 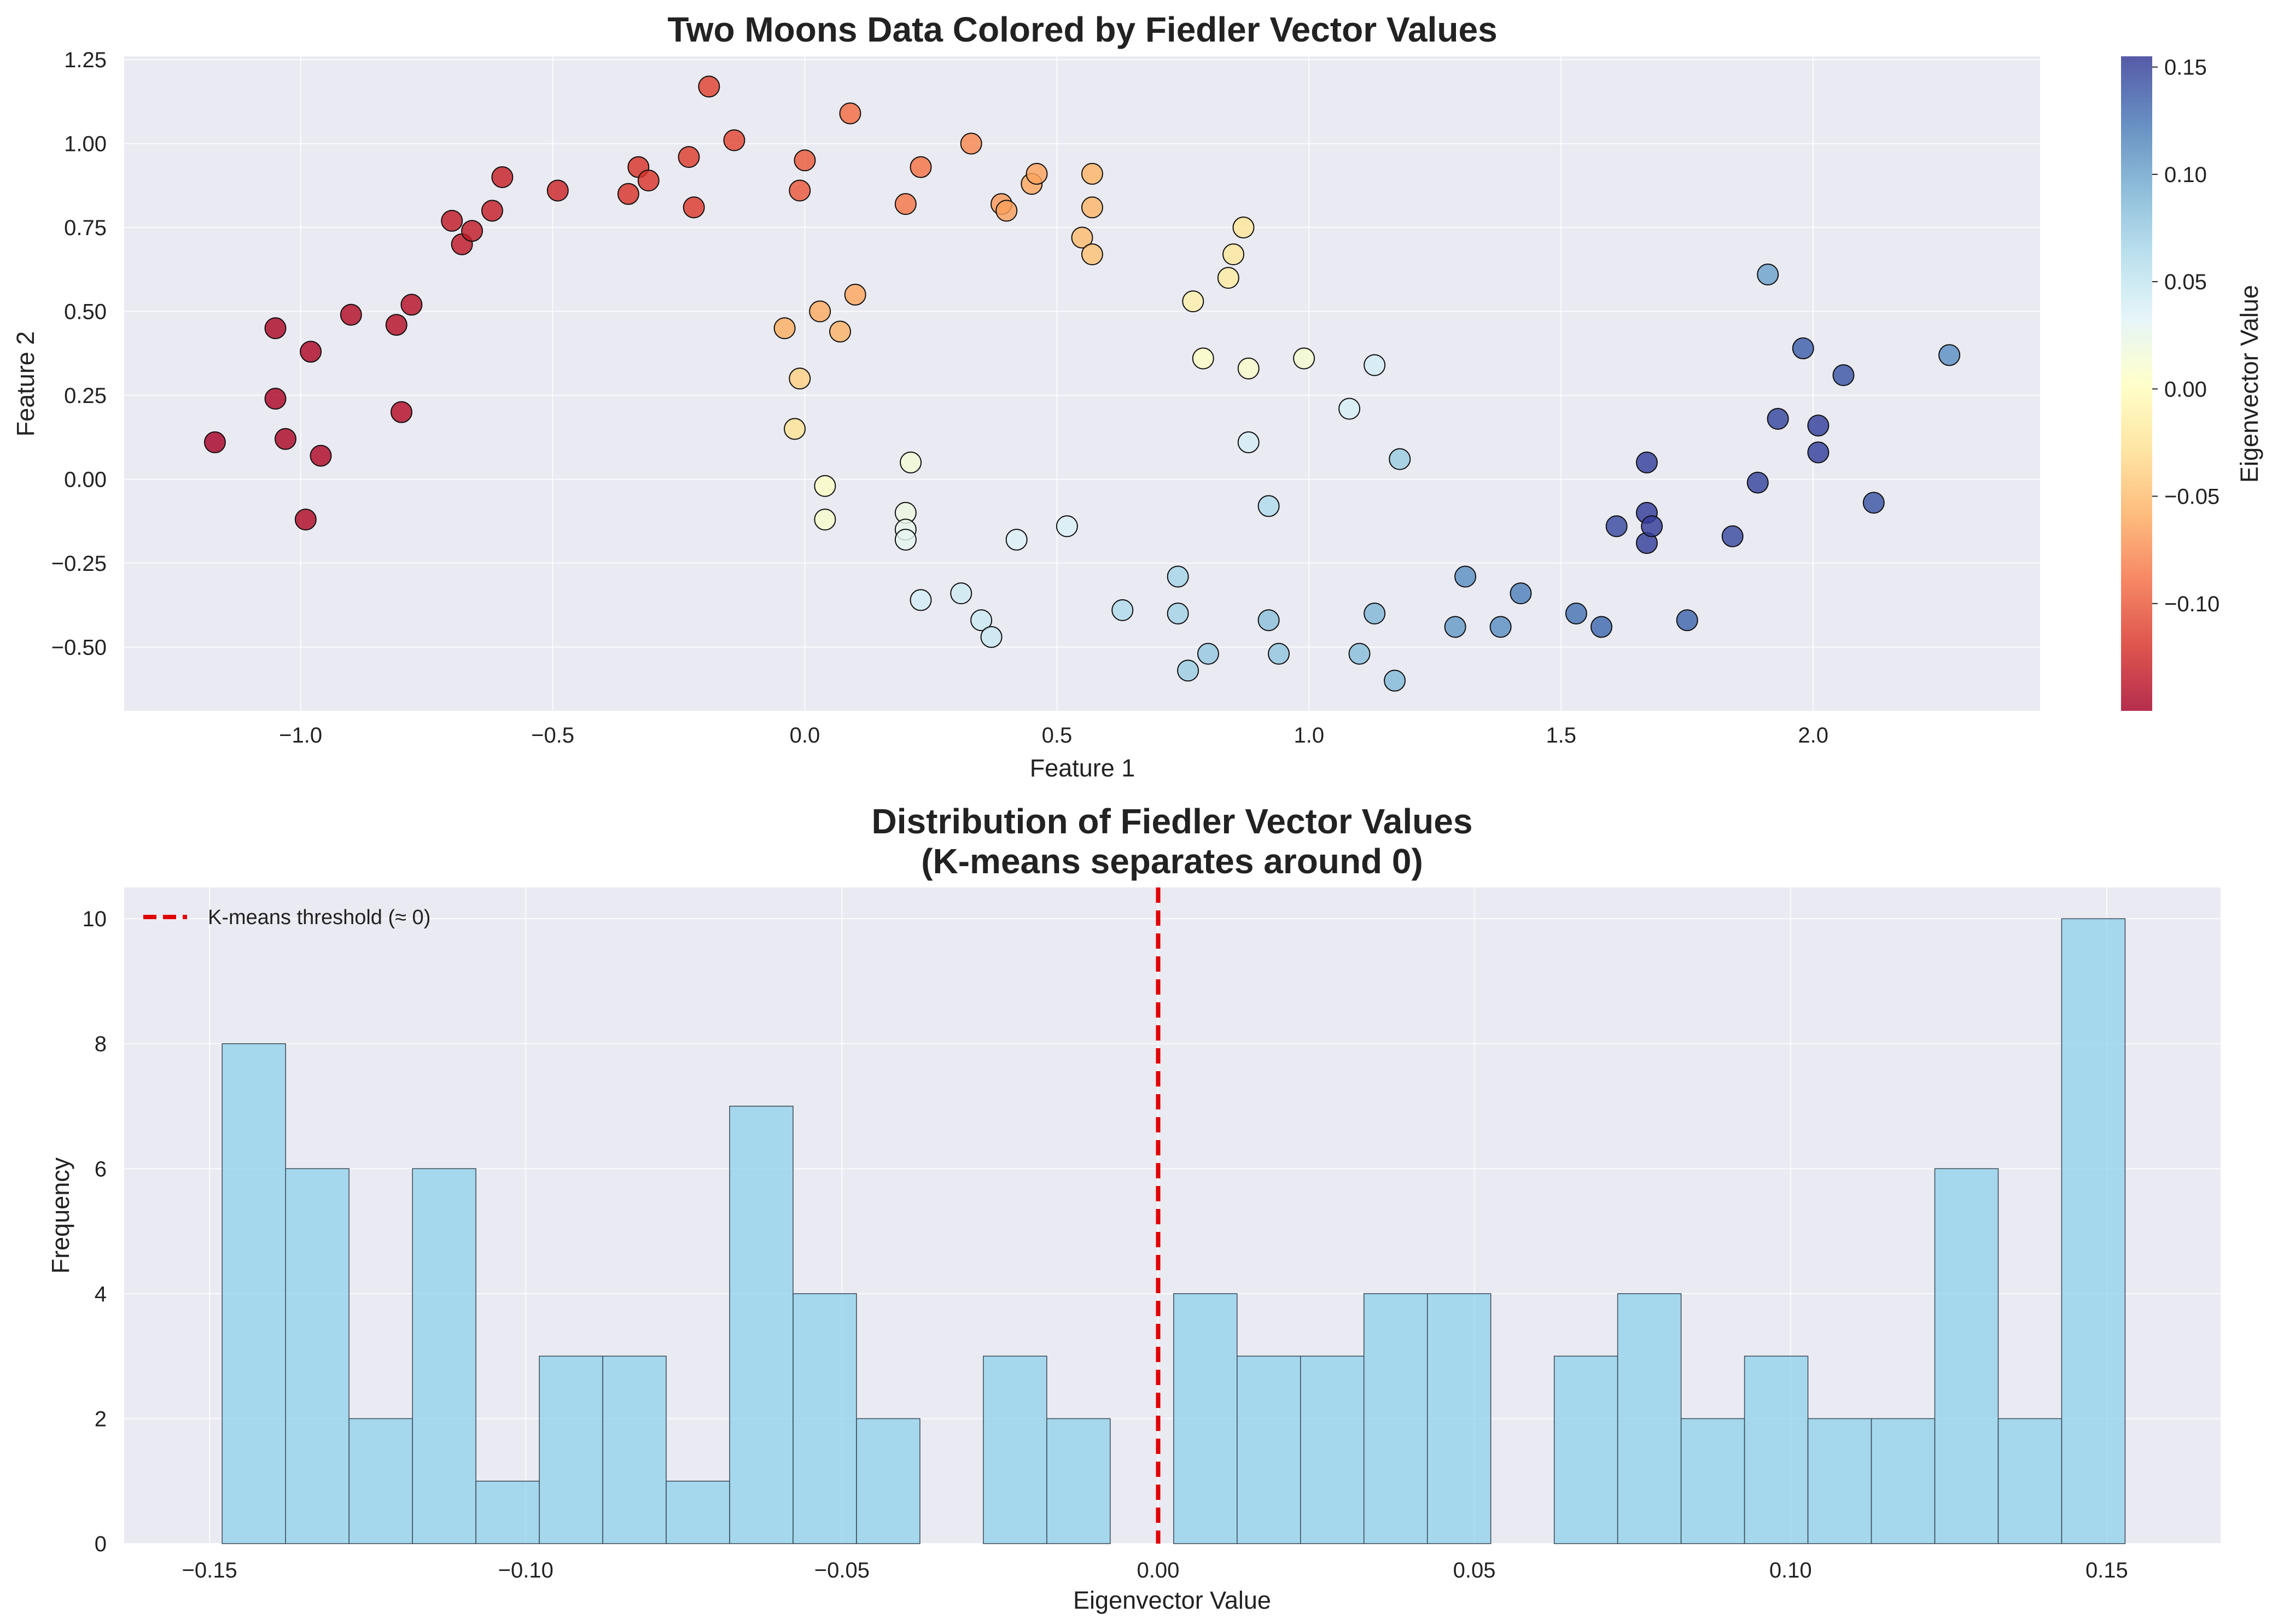 What do you see at coordinates (85, 396) in the screenshot?
I see `scatter-y-tick-label: 0.25` at bounding box center [85, 396].